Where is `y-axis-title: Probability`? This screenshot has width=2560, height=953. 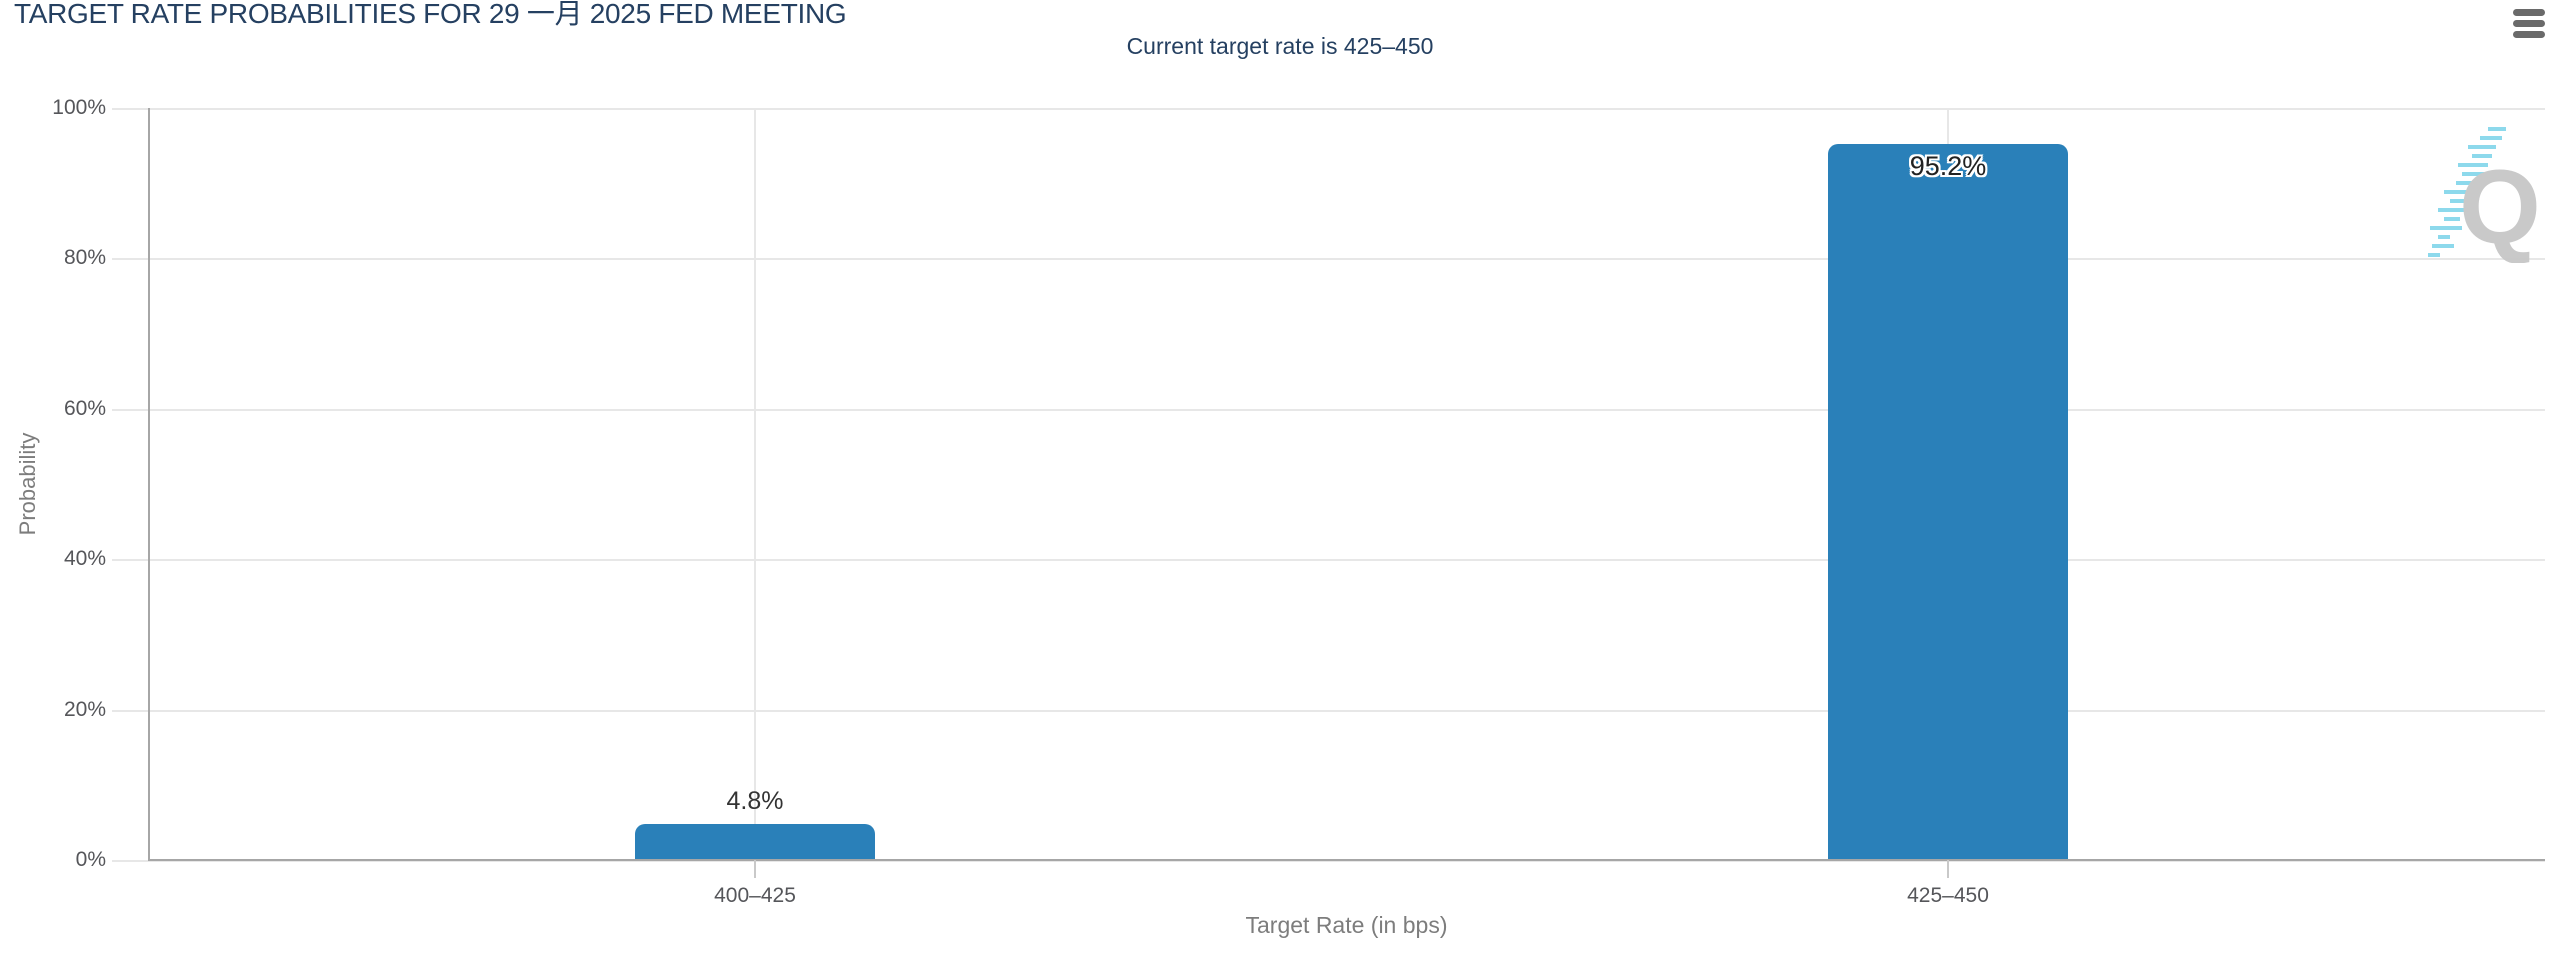 y-axis-title: Probability is located at coordinates (27, 484).